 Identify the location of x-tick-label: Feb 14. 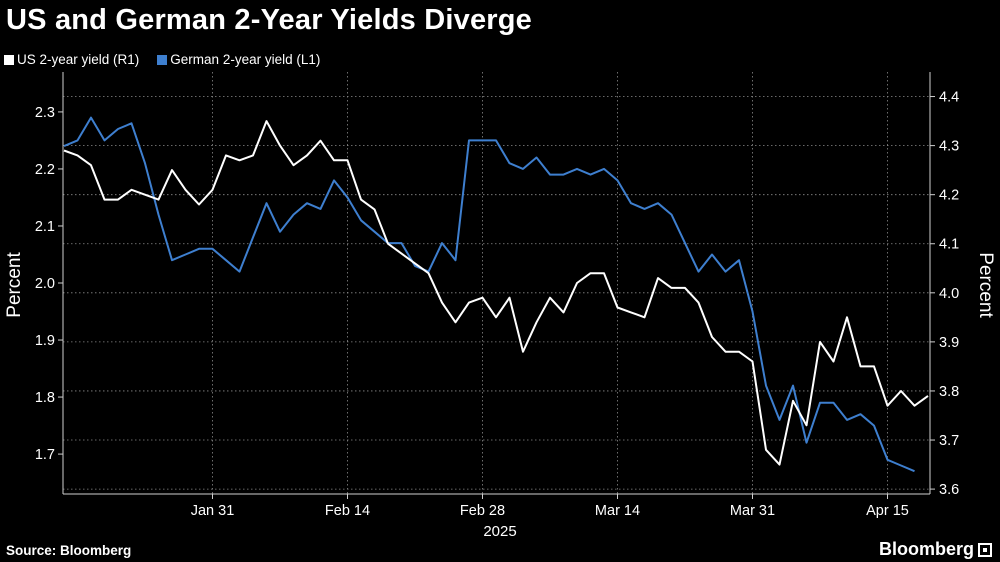
(347, 511).